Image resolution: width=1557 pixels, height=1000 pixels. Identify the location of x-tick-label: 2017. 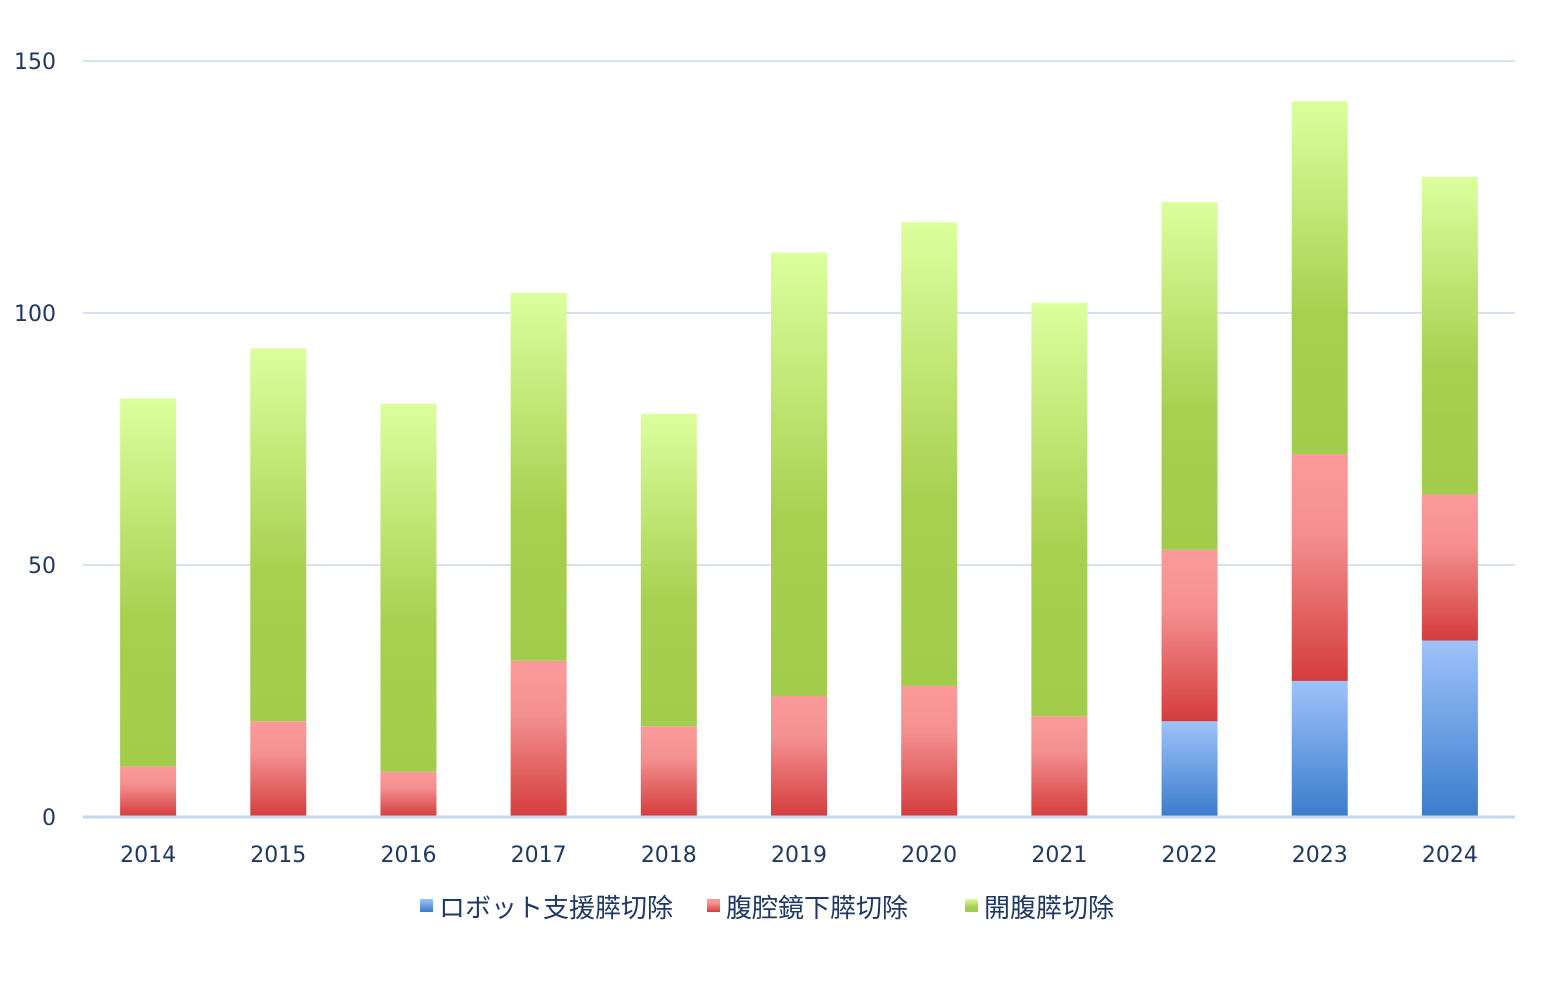
(539, 855).